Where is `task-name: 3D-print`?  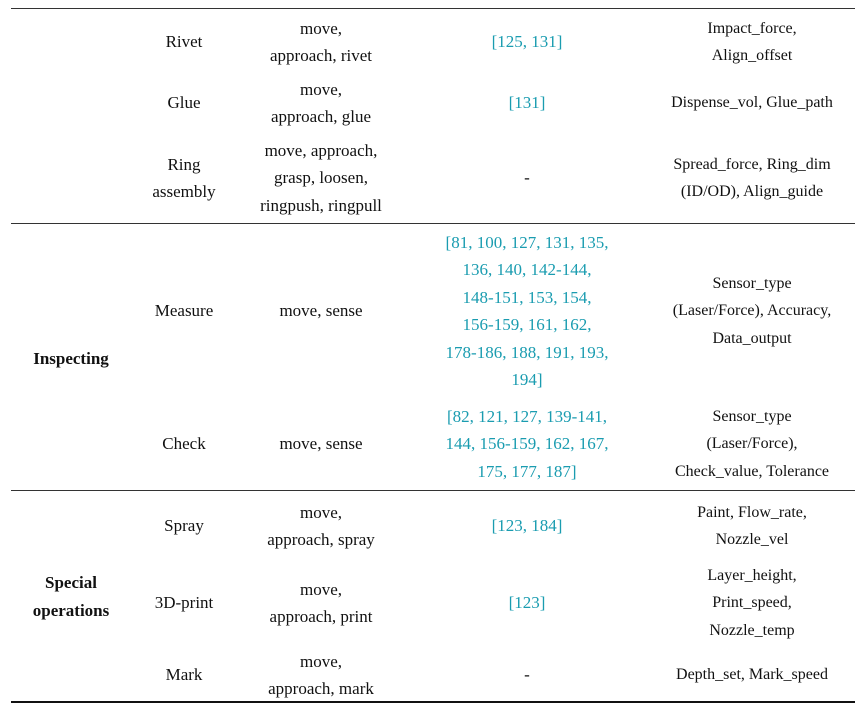 task-name: 3D-print is located at coordinates (184, 603).